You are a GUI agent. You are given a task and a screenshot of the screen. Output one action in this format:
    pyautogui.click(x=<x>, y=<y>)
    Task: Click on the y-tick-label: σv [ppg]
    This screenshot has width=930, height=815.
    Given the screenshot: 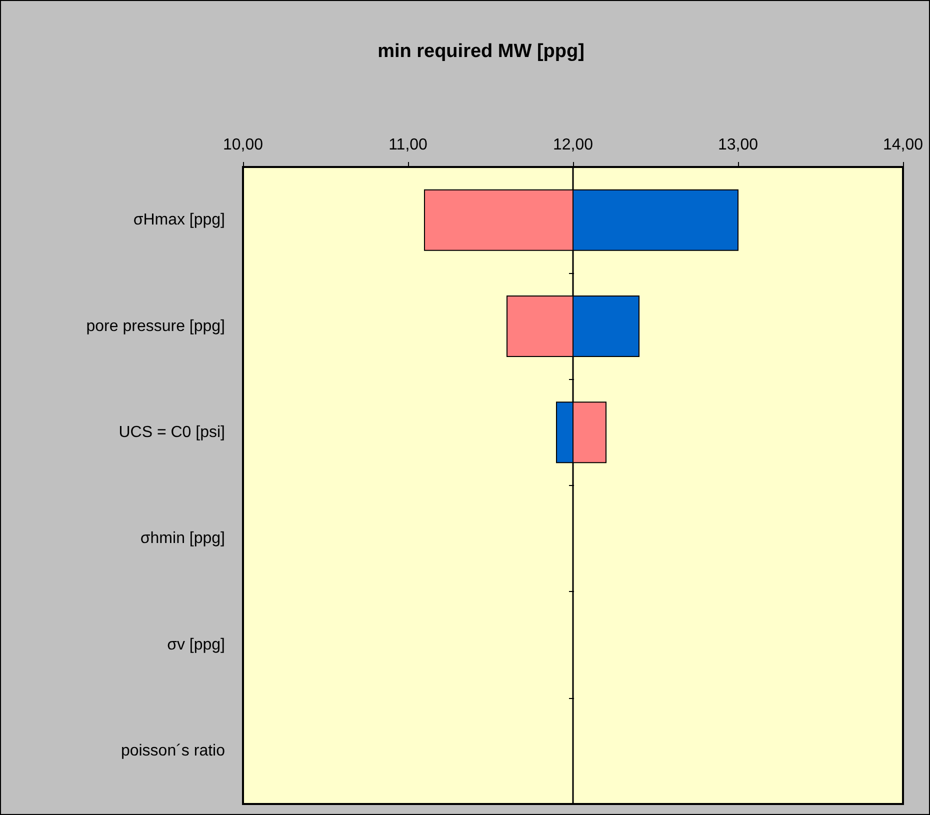 What is the action you would take?
    pyautogui.click(x=196, y=645)
    